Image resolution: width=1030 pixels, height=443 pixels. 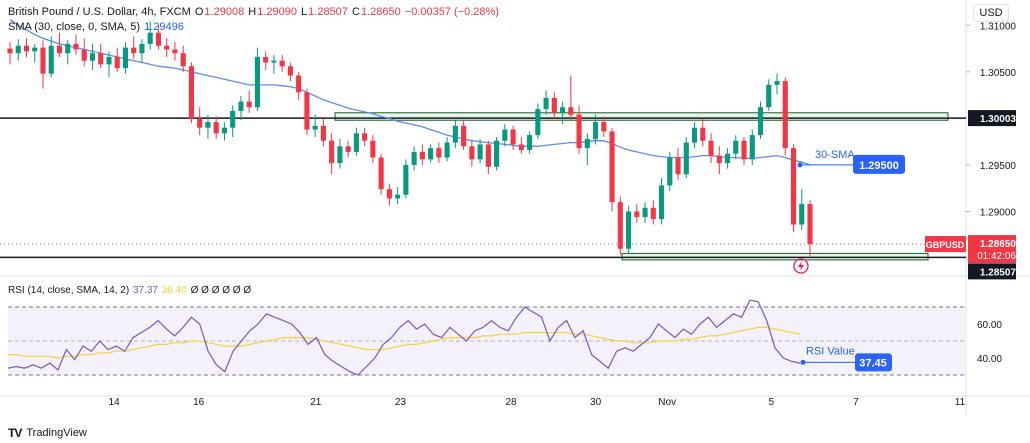 I want to click on rsi-annotation-box, so click(x=873, y=362).